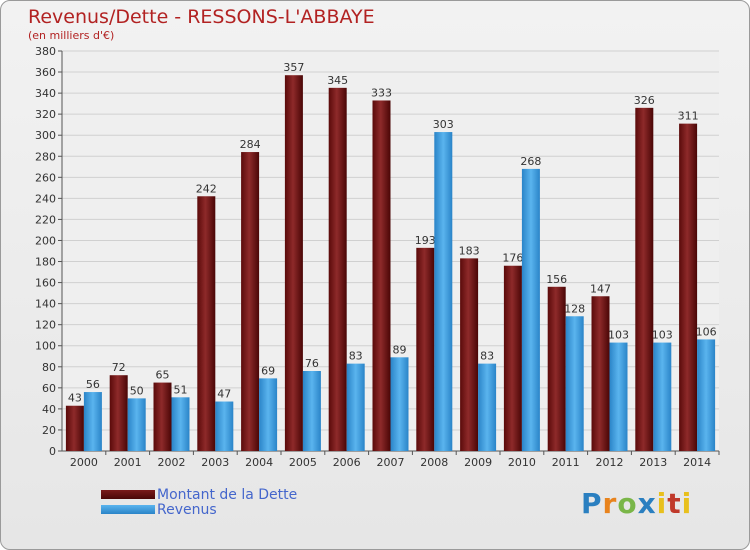  I want to click on legend-item-debt: Montant de la Dette, so click(199, 494).